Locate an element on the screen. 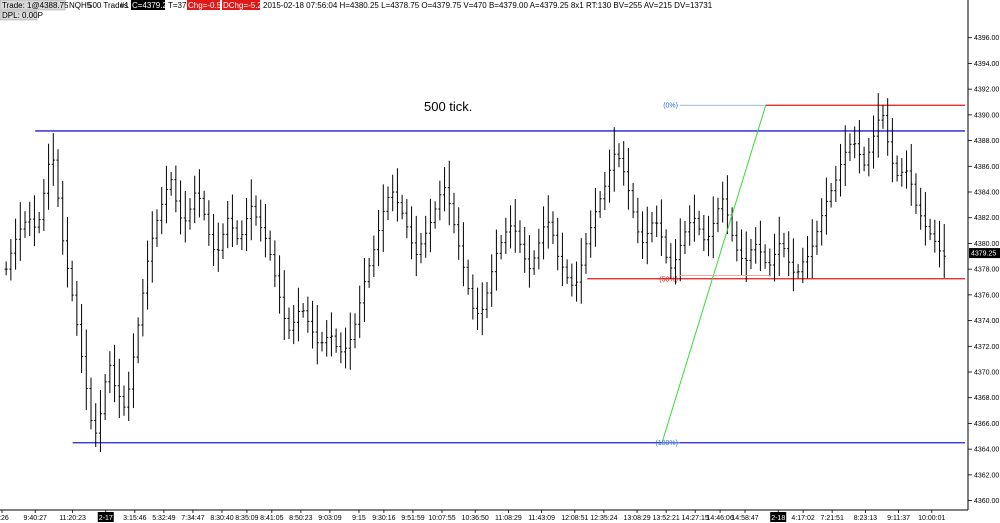 This screenshot has width=1000, height=523. time-tick-label: 5:32:49 is located at coordinates (163, 518).